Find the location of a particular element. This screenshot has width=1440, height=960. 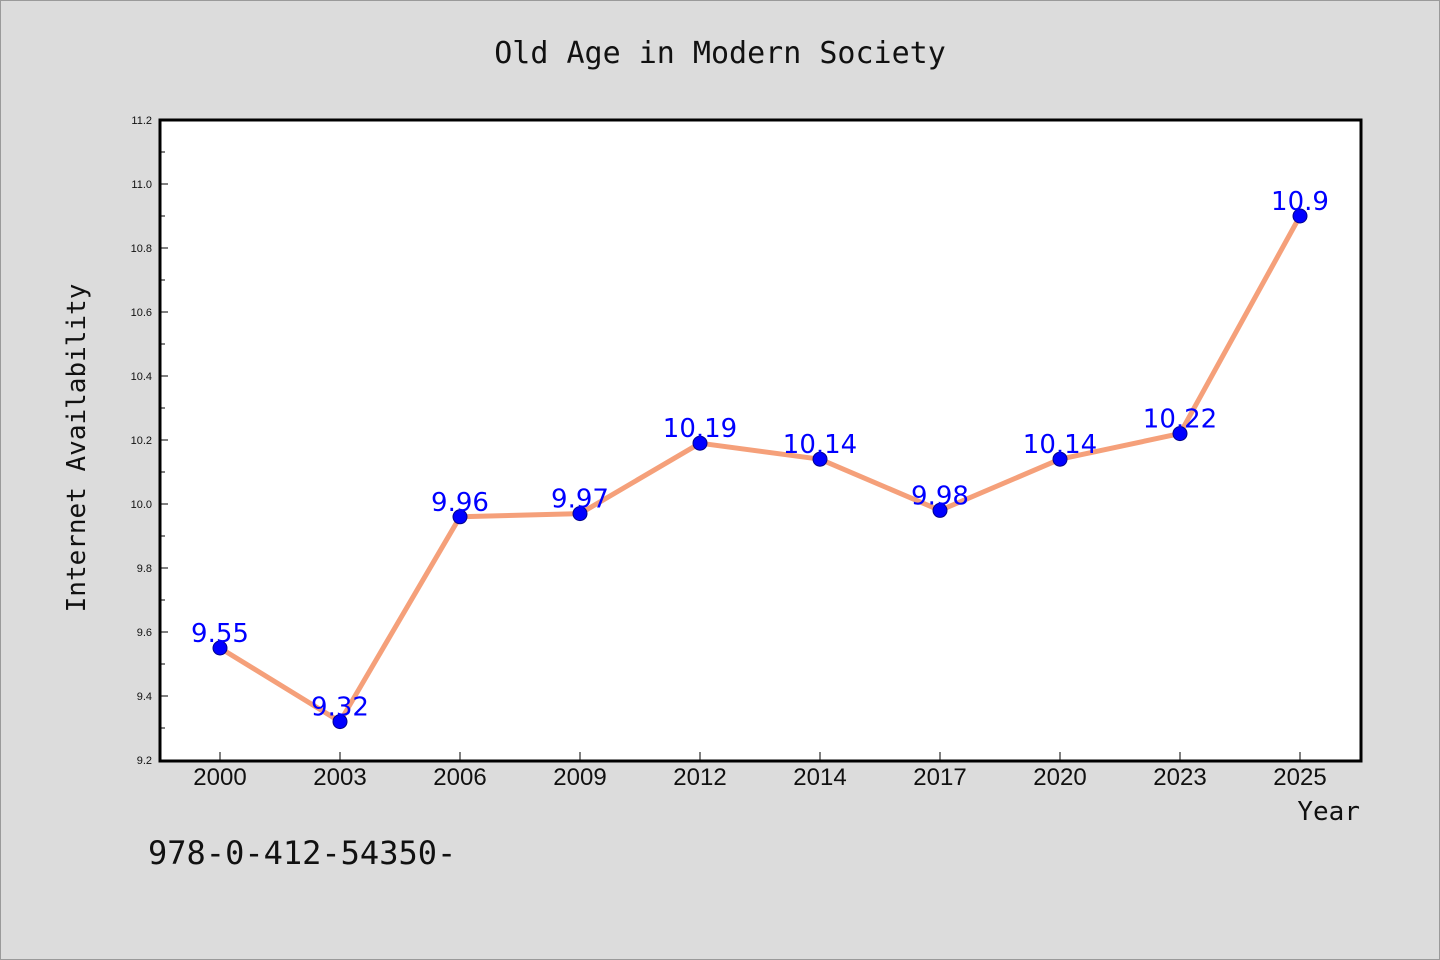

y-tick-label: 10.8 is located at coordinates (141, 249).